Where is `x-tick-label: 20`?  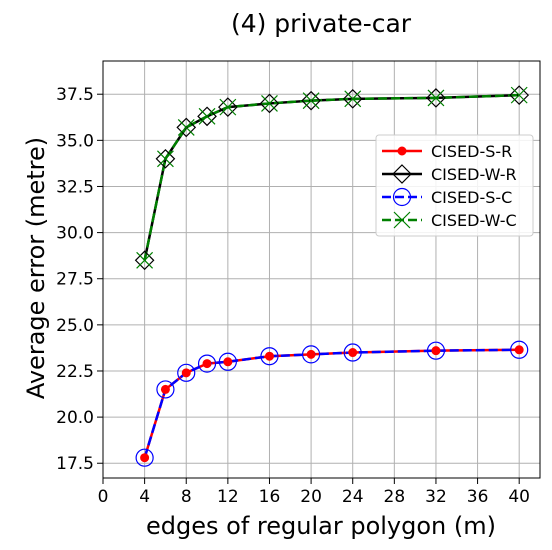
x-tick-label: 20 is located at coordinates (311, 497).